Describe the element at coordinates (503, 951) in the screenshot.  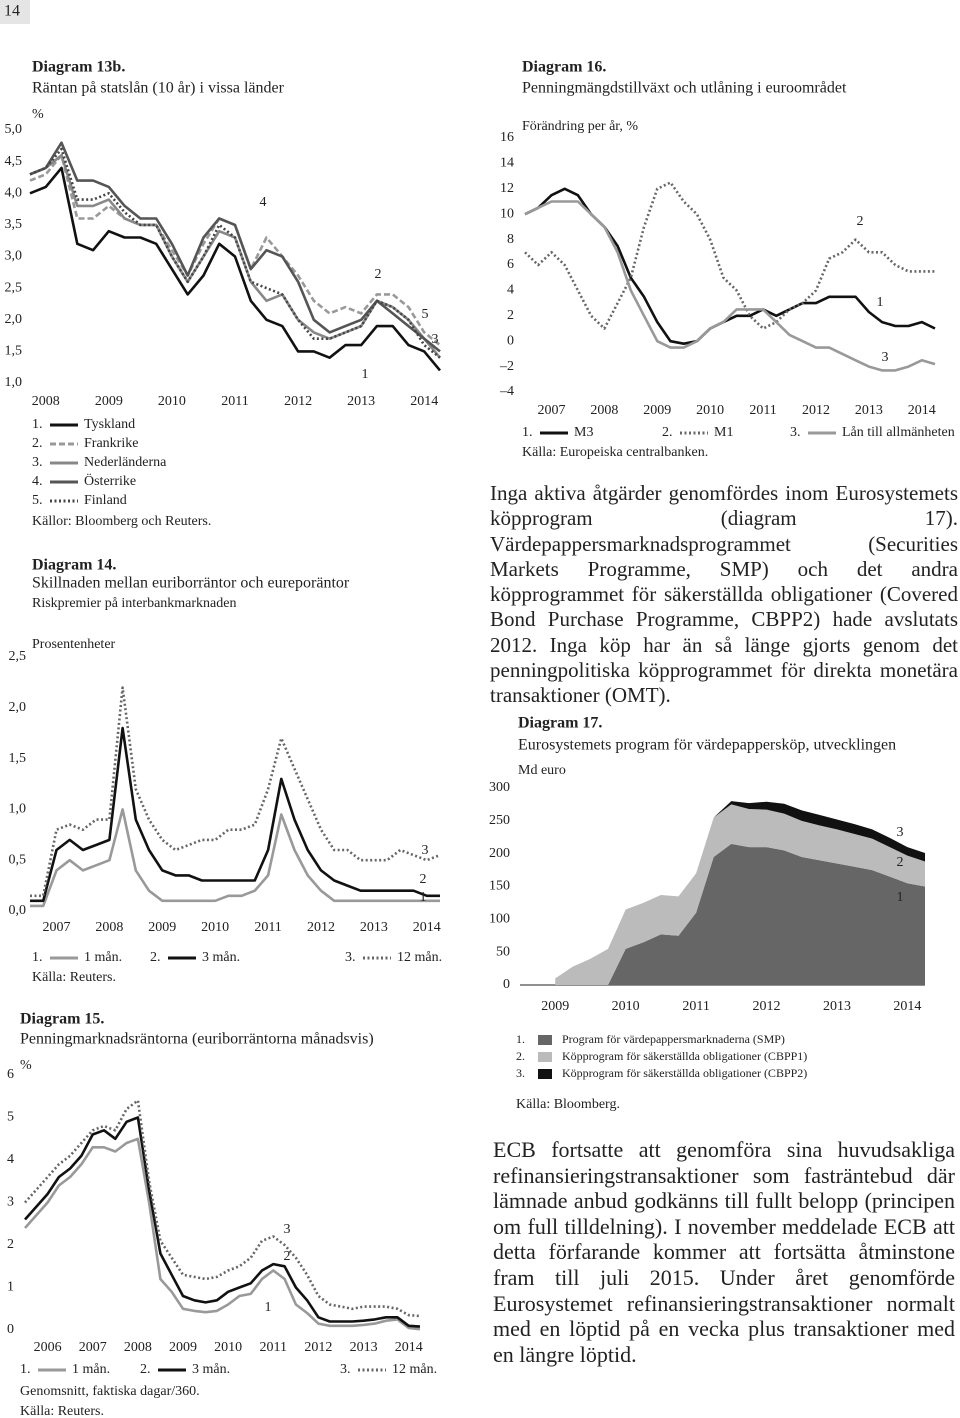
I see `y-tick-label: 50` at that location.